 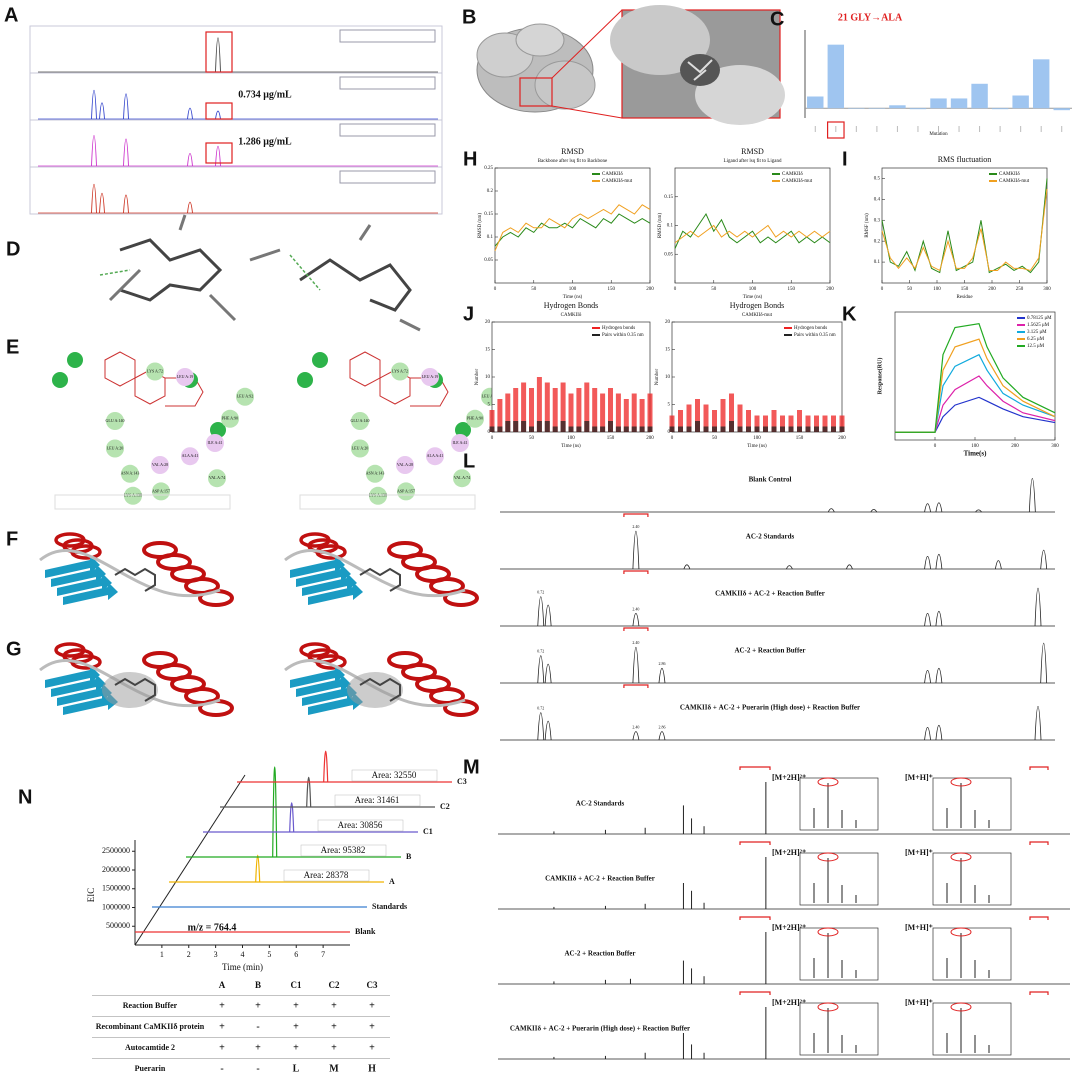 What do you see at coordinates (672, 438) in the screenshot?
I see `x-tick-label: 0` at bounding box center [672, 438].